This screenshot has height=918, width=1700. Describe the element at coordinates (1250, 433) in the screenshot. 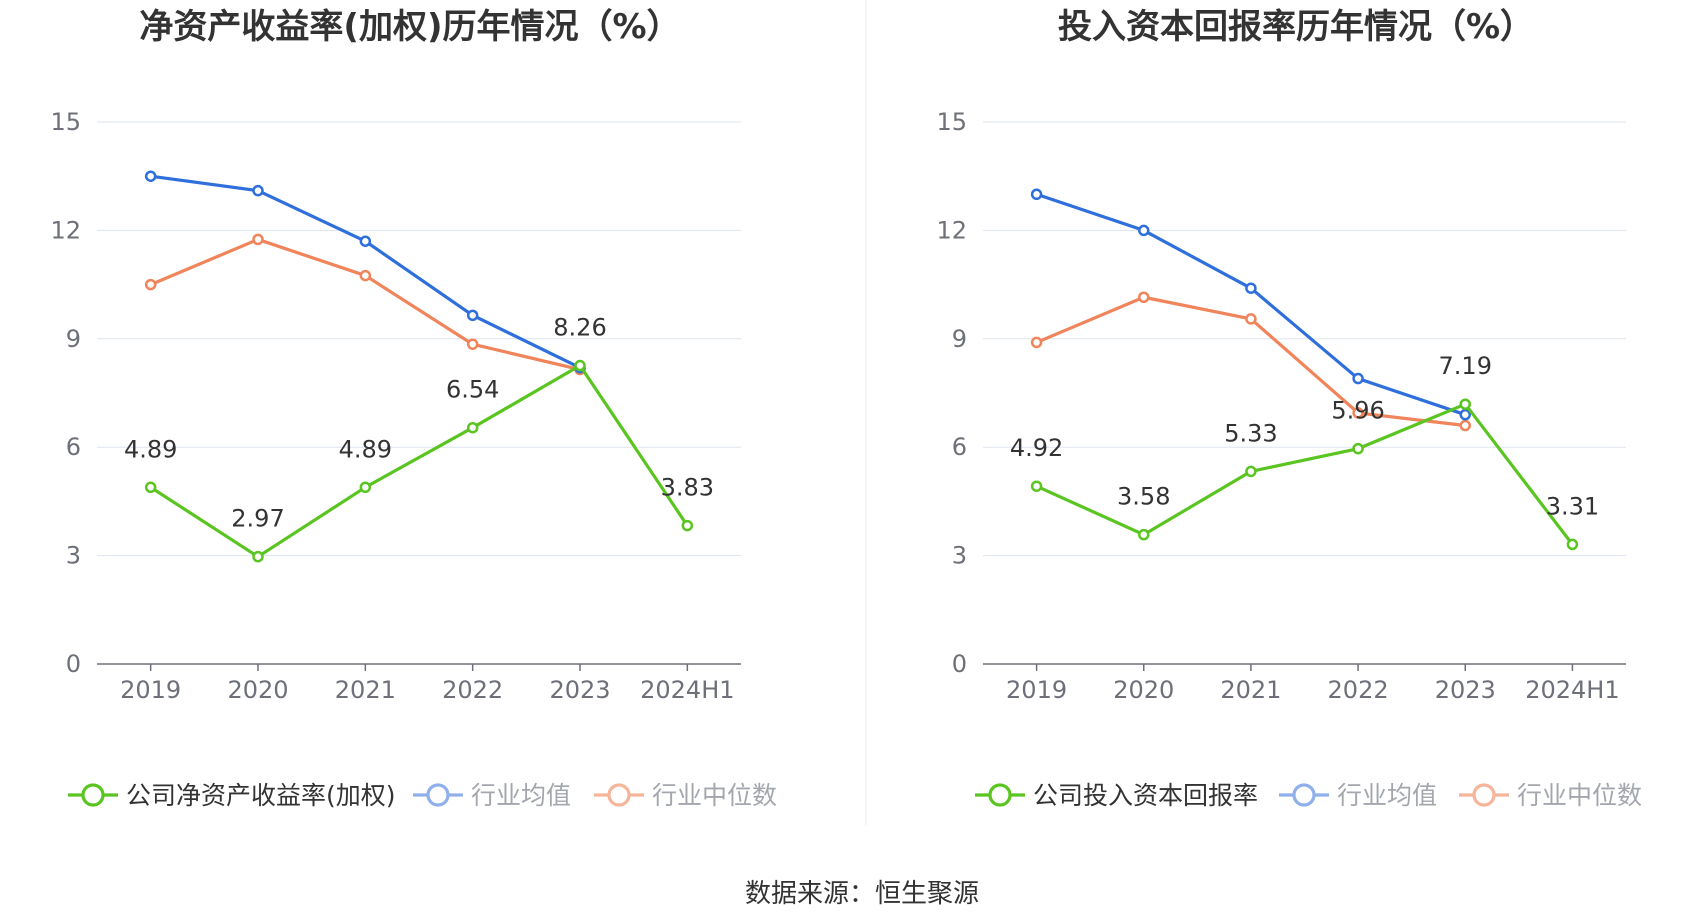

I see `data-label: 5.33` at that location.